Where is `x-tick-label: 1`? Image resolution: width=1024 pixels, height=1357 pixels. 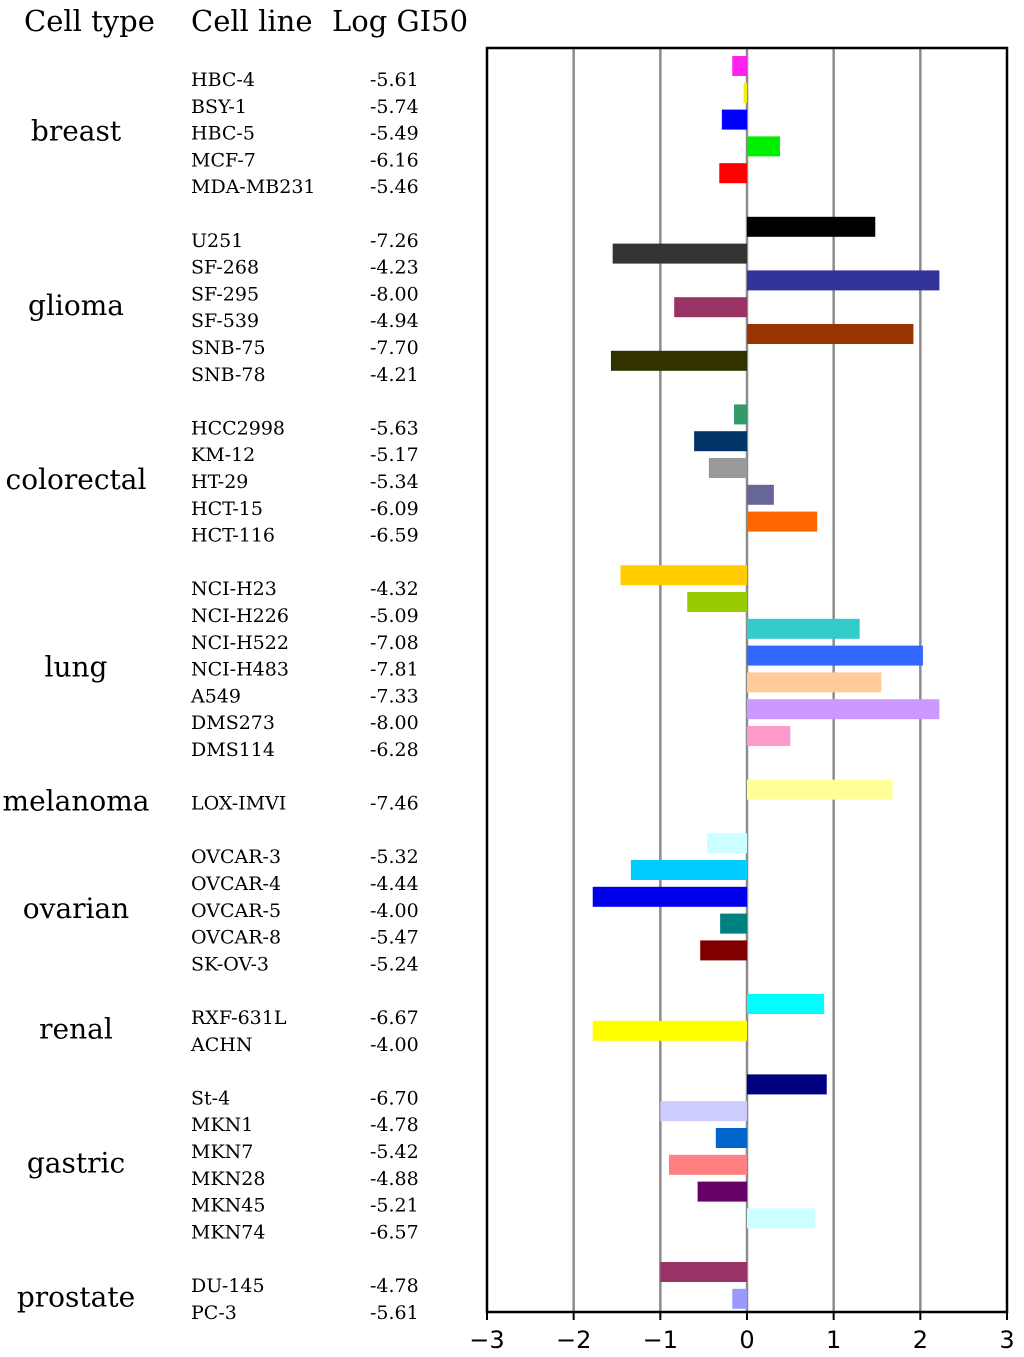 x-tick-label: 1 is located at coordinates (833, 1340).